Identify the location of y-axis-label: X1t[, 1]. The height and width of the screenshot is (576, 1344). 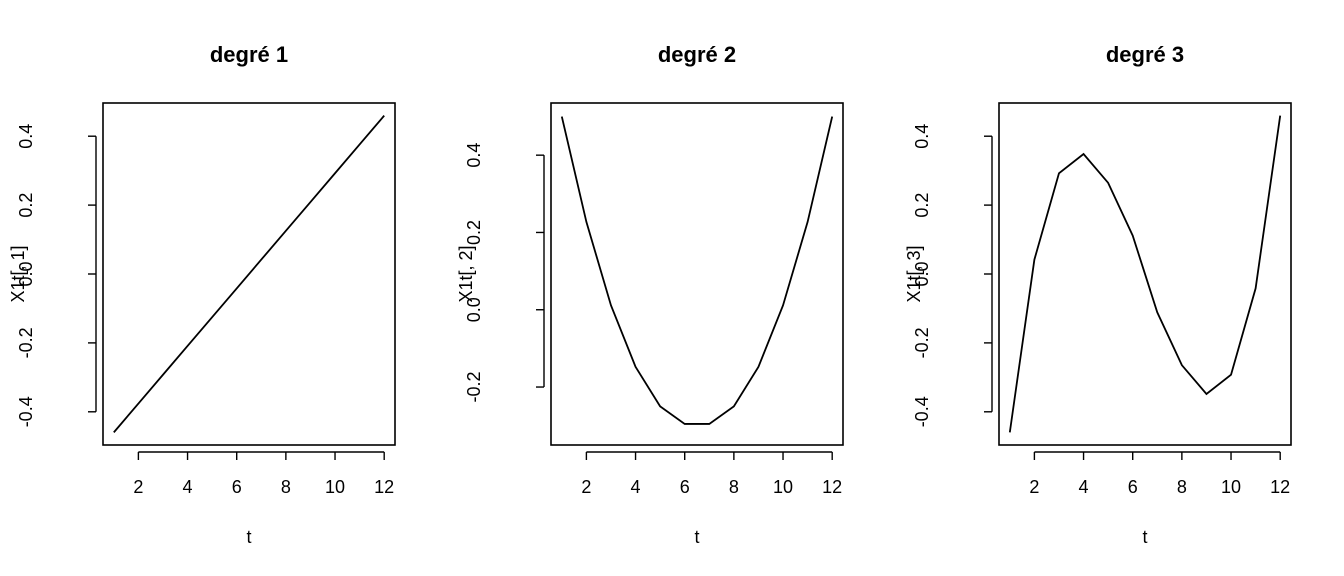
(18, 273).